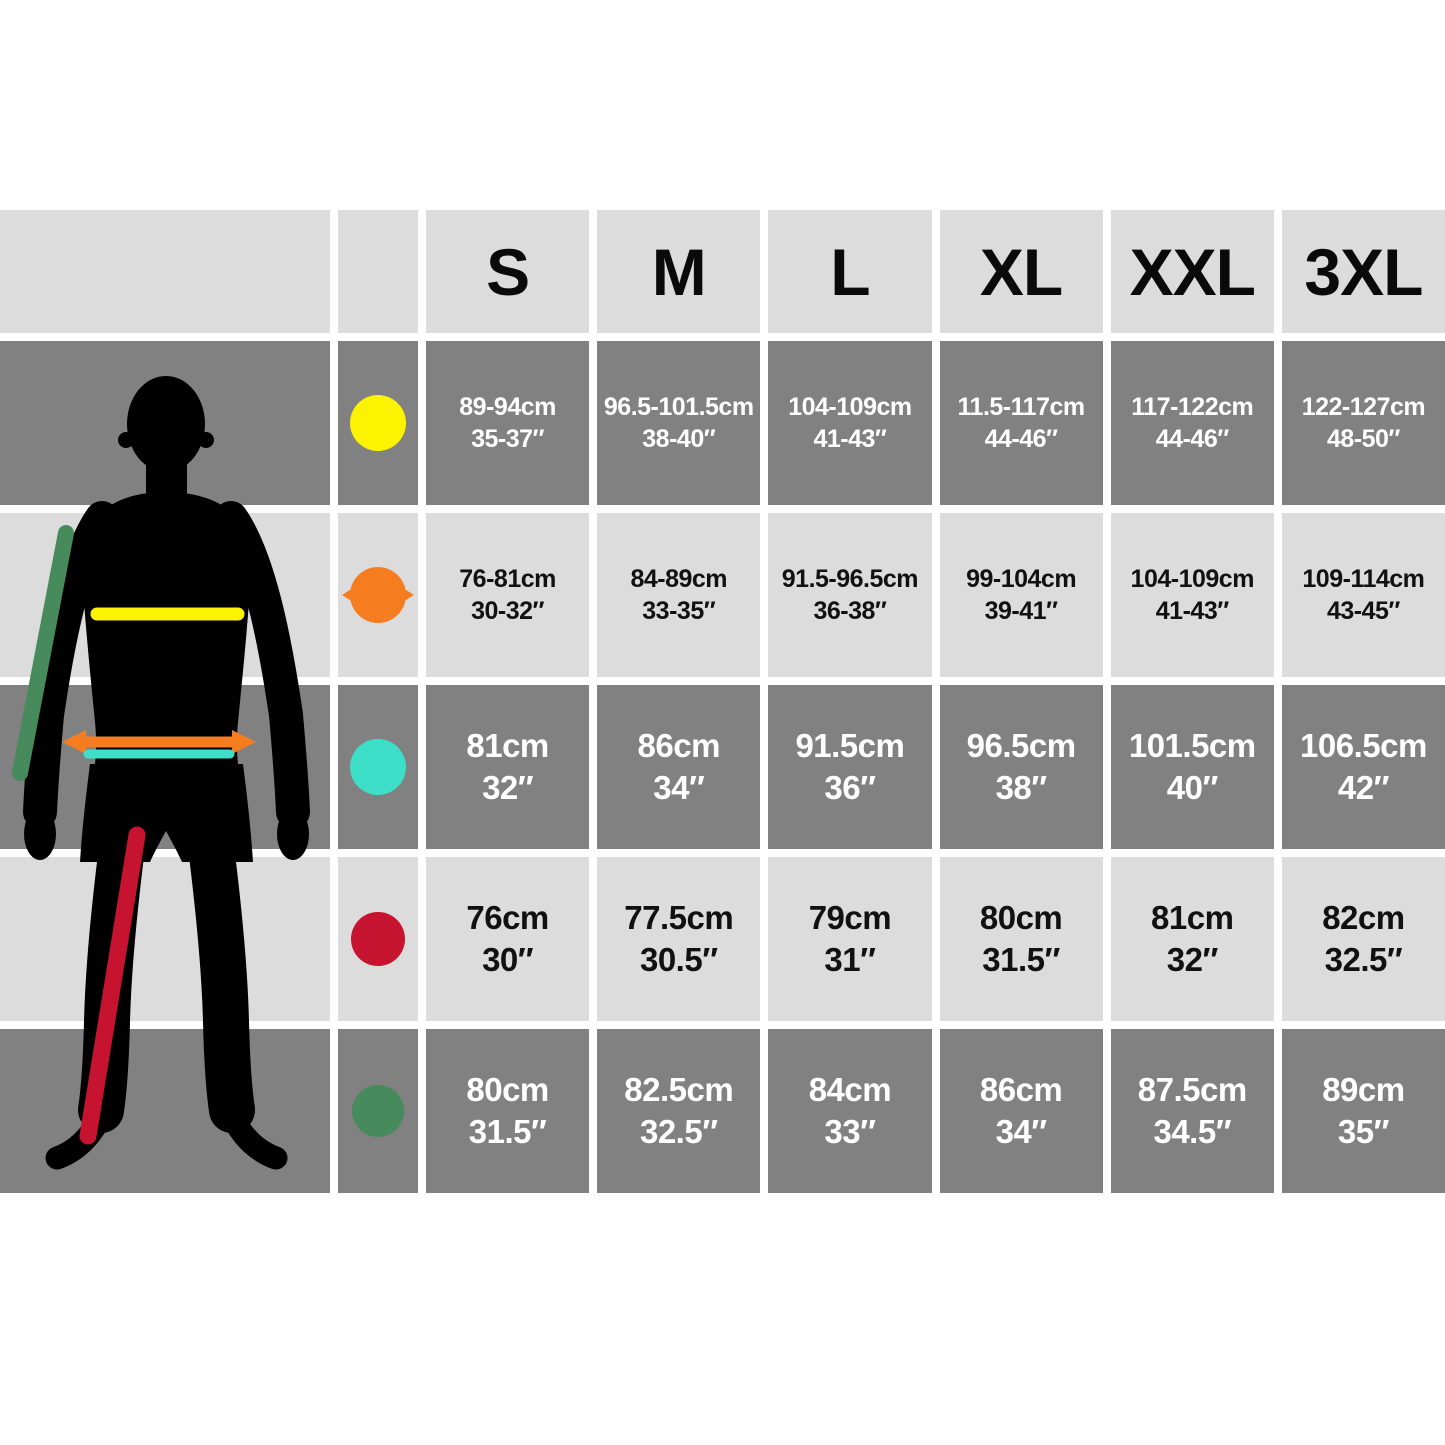 The height and width of the screenshot is (1445, 1445). What do you see at coordinates (508, 939) in the screenshot?
I see `inside-leg-s-cell: 76cm 30″` at bounding box center [508, 939].